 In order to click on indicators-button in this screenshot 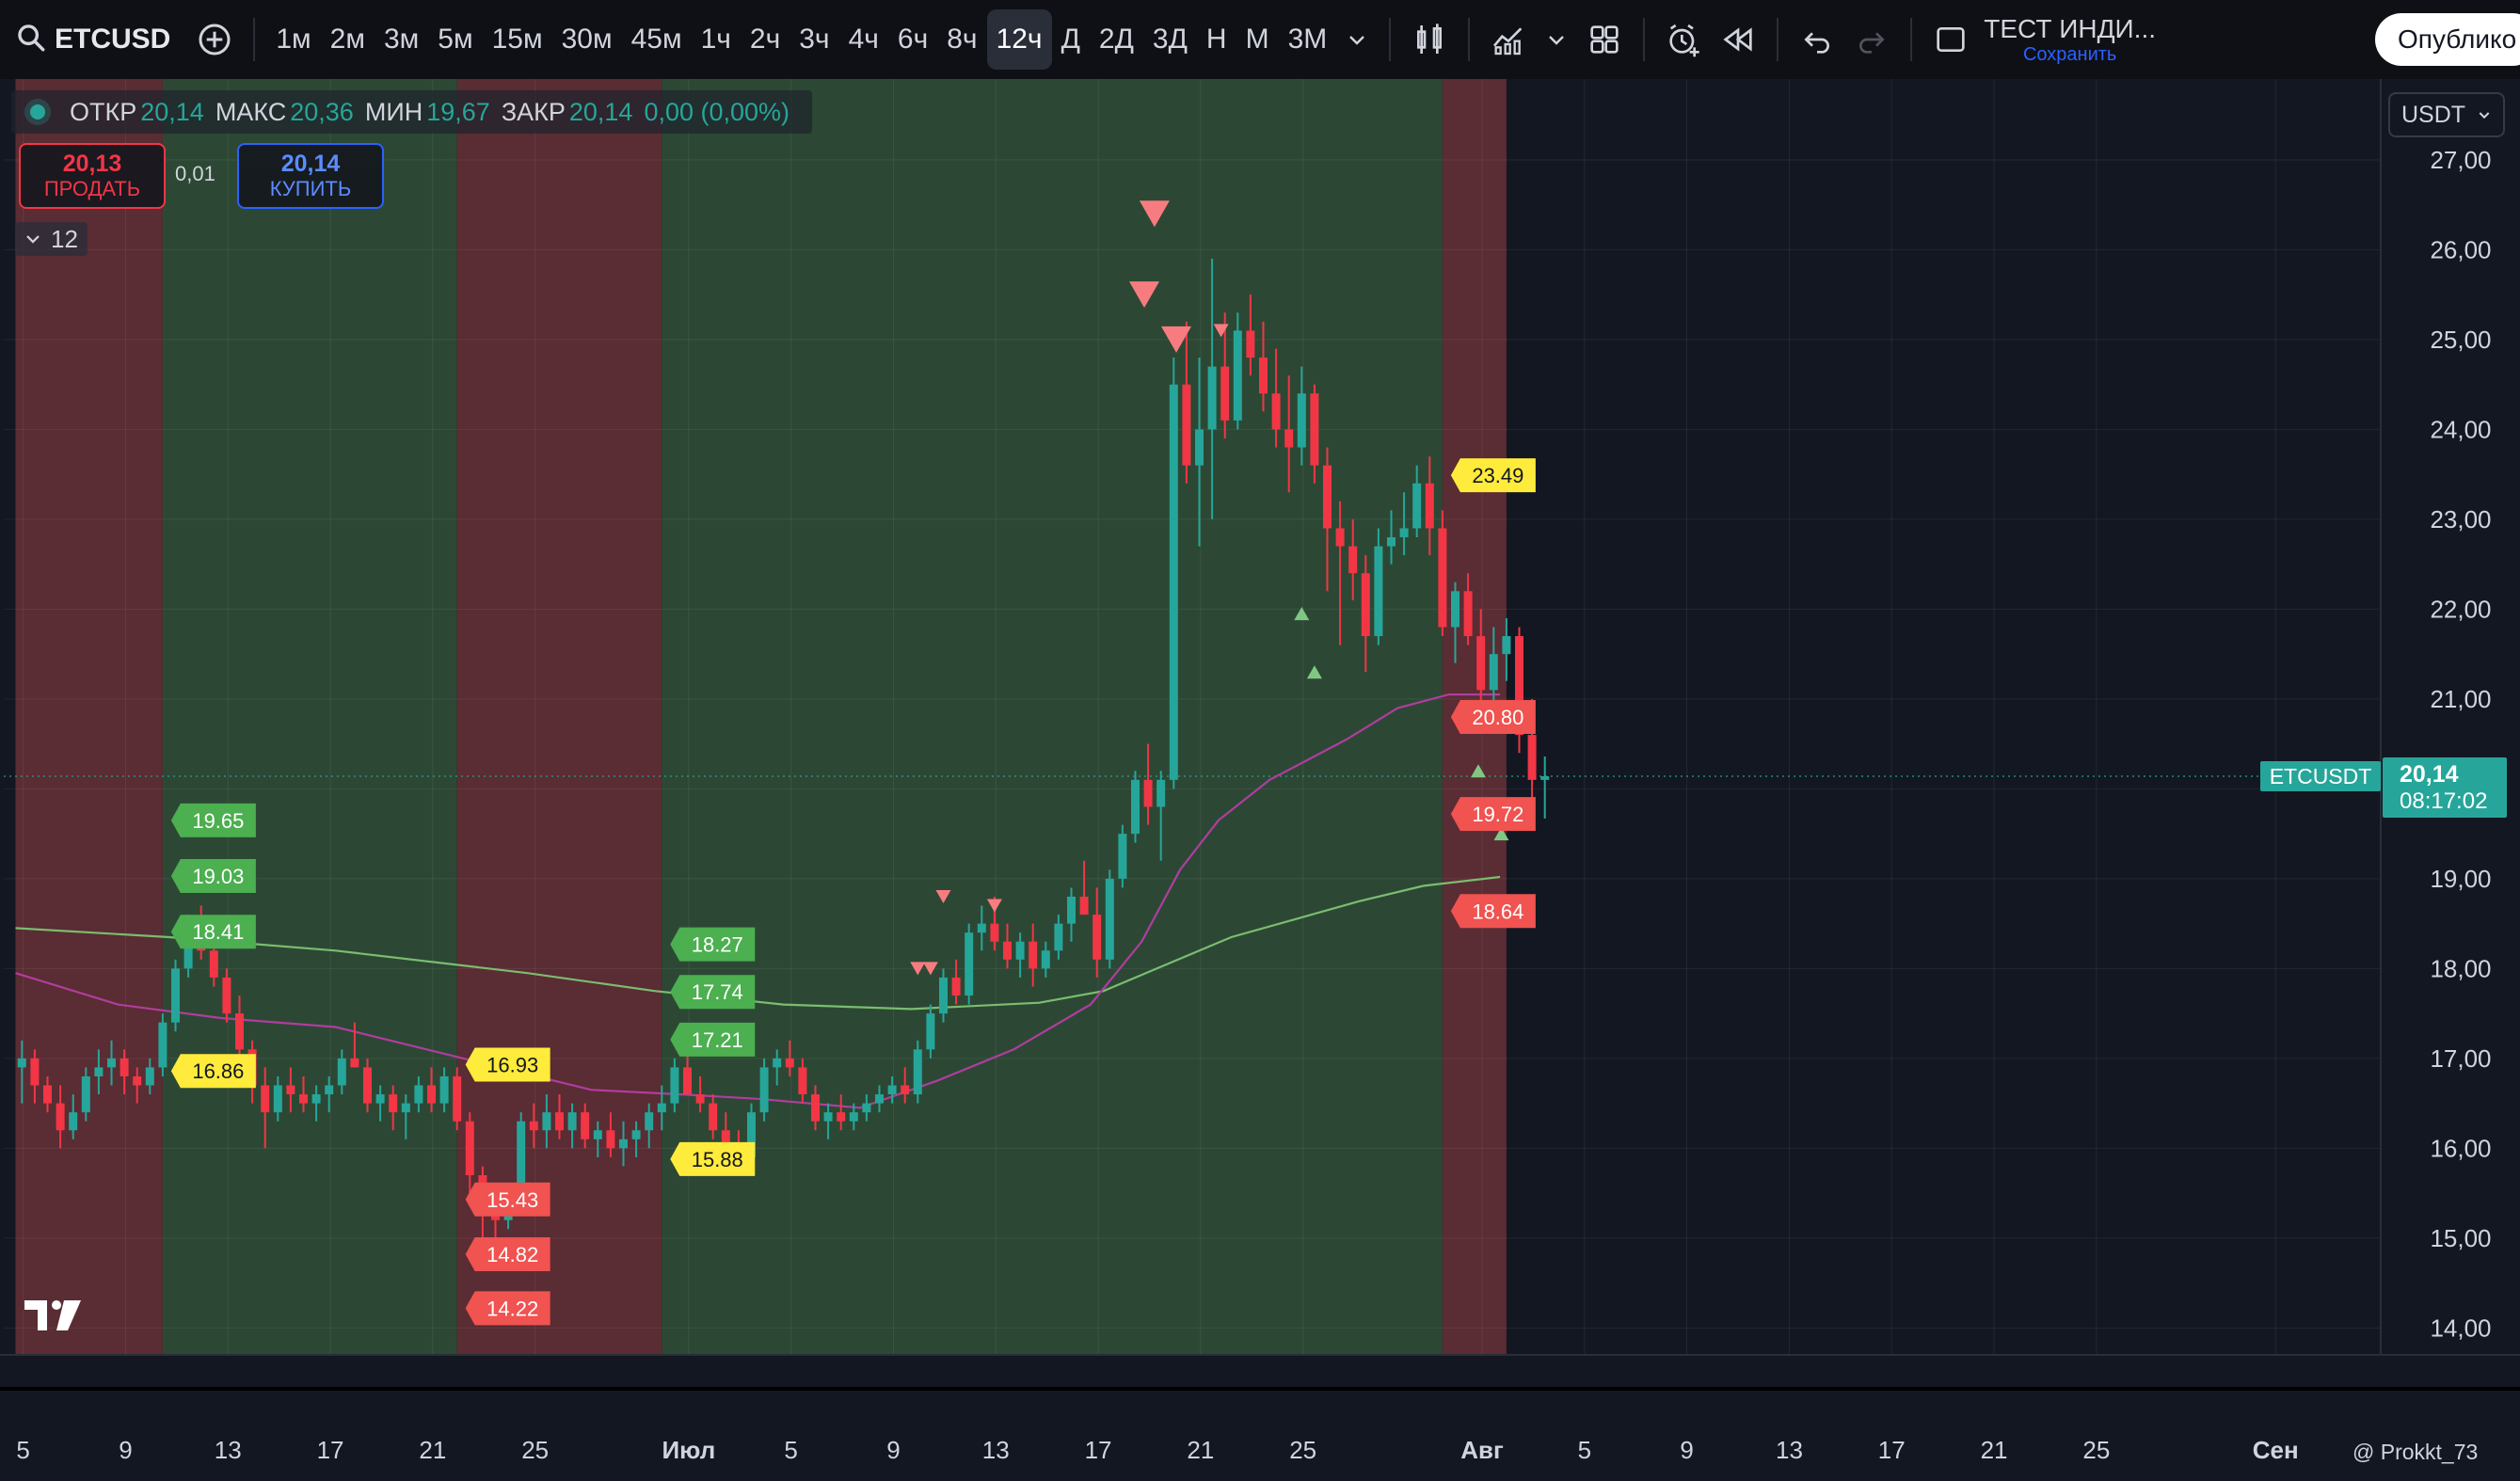, I will do `click(1508, 39)`.